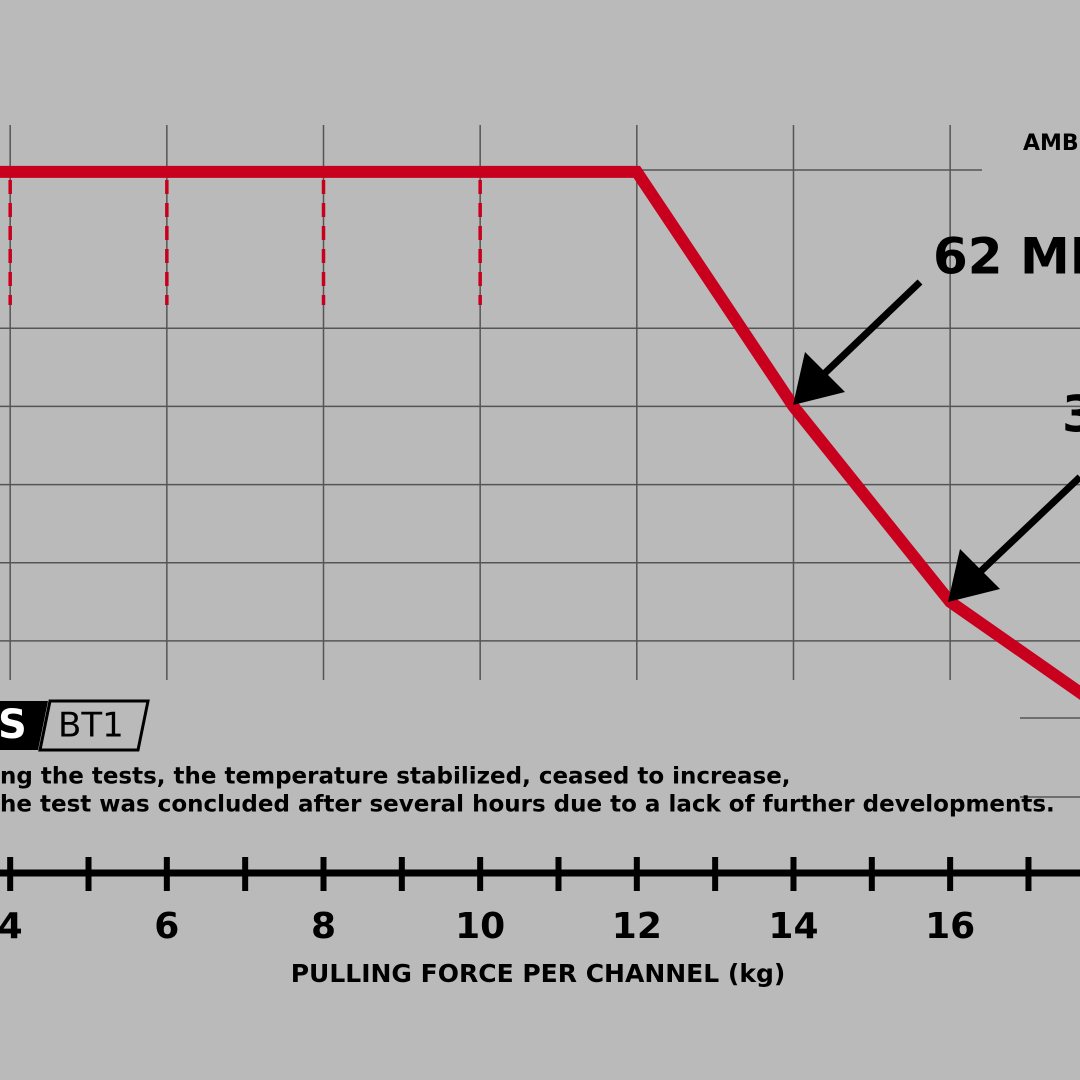  What do you see at coordinates (1071, 415) in the screenshot?
I see `annotation: 3` at bounding box center [1071, 415].